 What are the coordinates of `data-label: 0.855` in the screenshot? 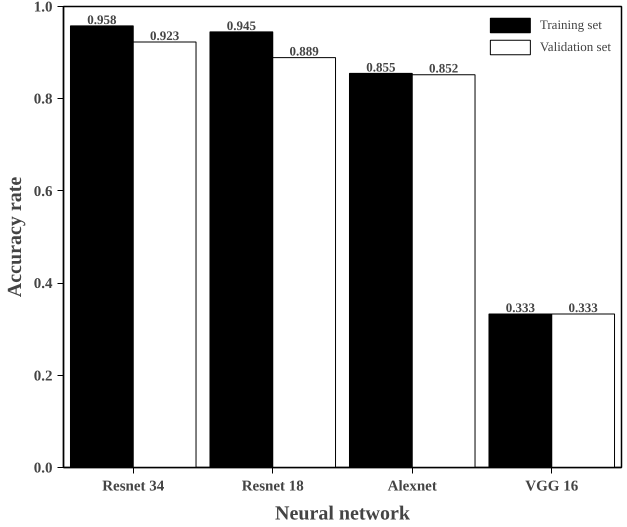 It's located at (381, 66).